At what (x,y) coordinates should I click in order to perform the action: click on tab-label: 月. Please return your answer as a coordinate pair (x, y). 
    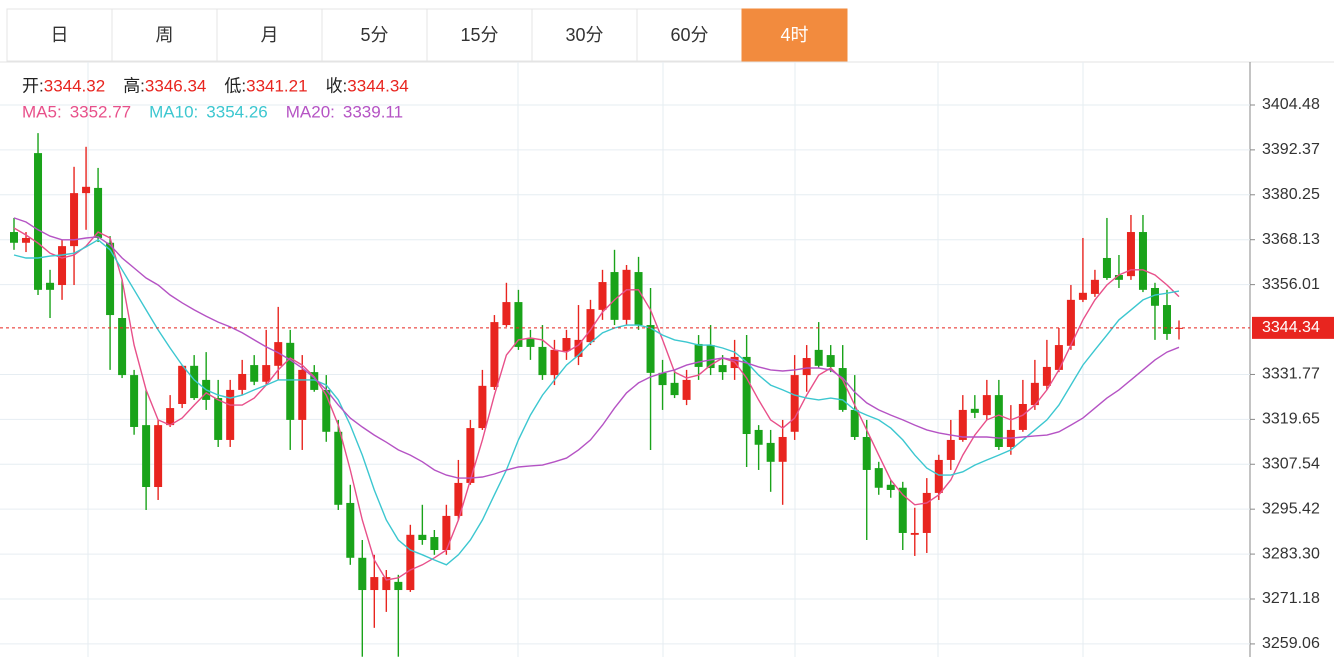
    Looking at the image, I should click on (270, 35).